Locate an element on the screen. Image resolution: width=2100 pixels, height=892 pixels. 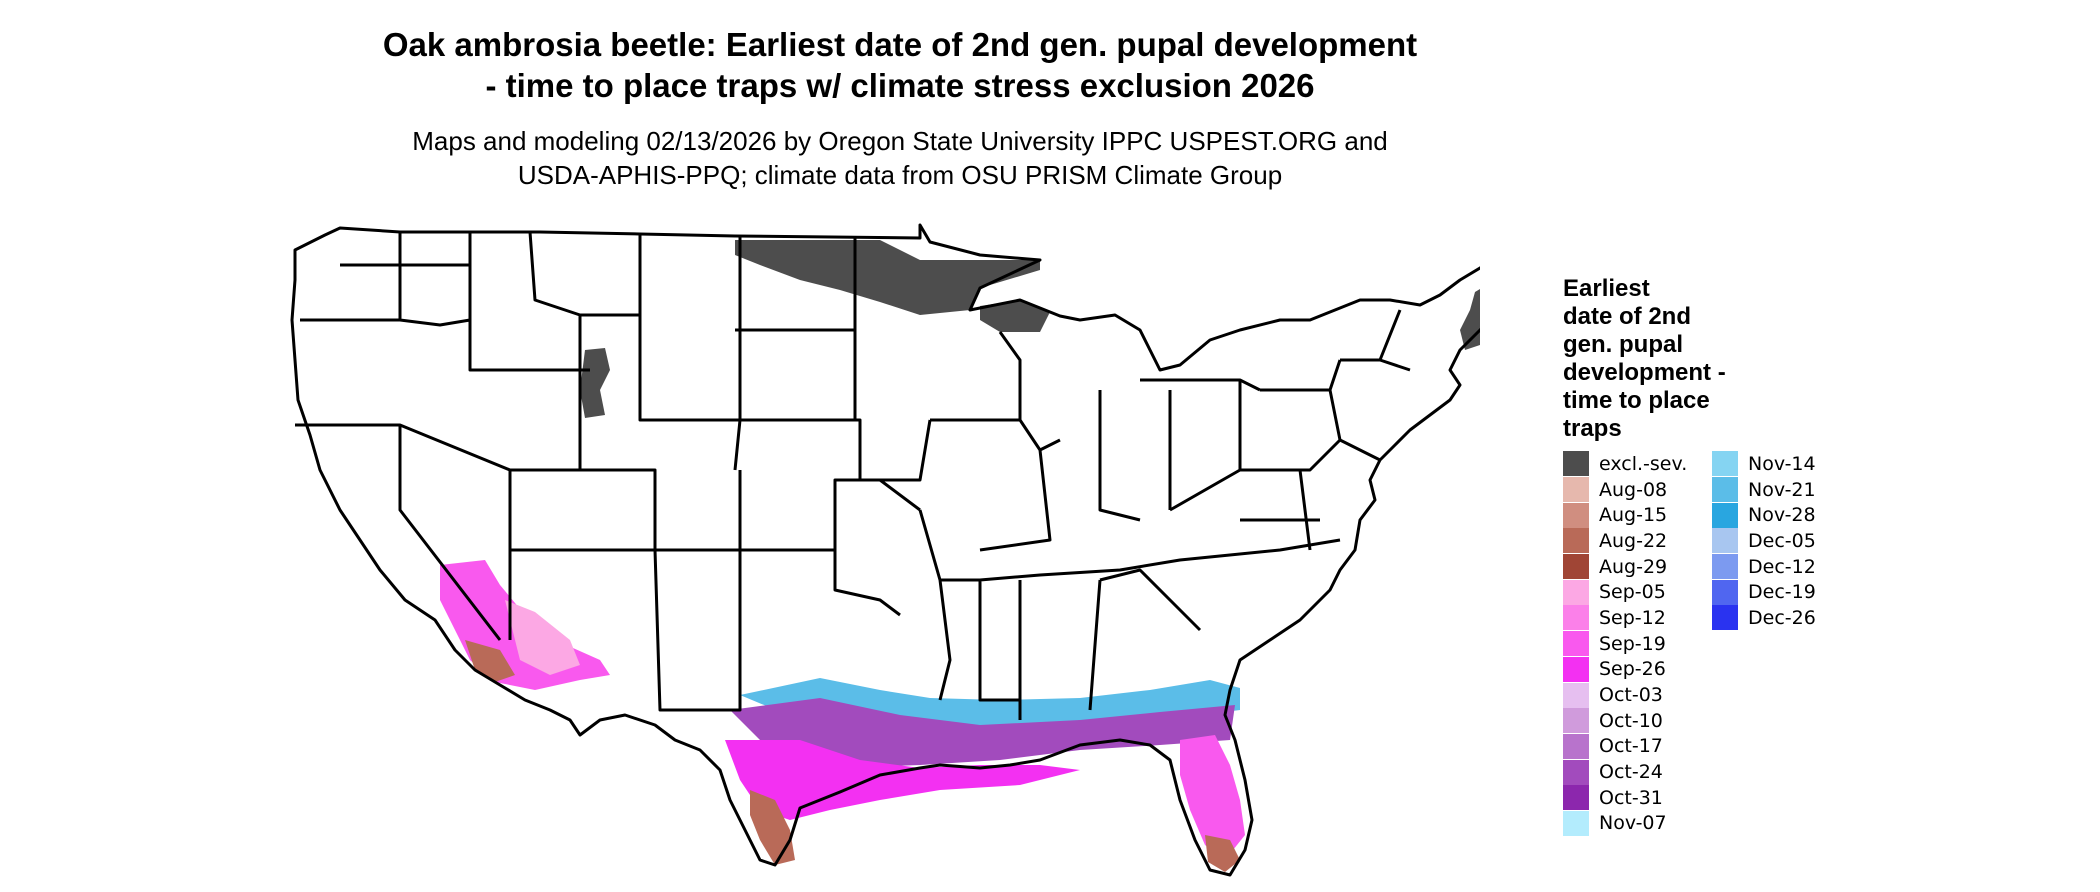
legend-item: Dec-12 is located at coordinates (1782, 567).